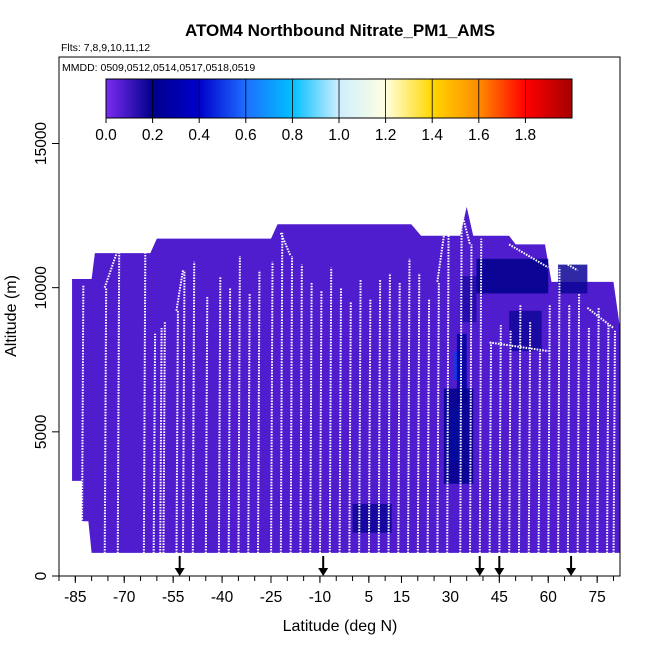 The height and width of the screenshot is (650, 650). Describe the element at coordinates (597, 597) in the screenshot. I see `x-ticklabel: 75` at that location.